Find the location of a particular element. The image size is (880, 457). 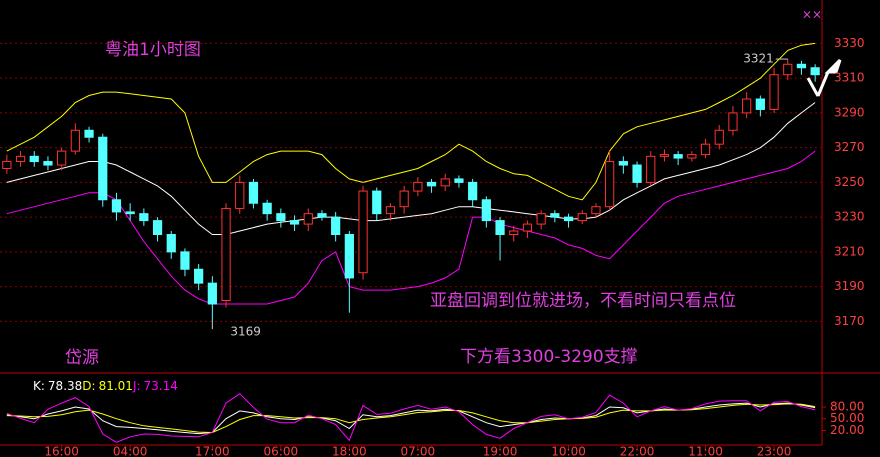

y-tick-label: 3250 is located at coordinates (849, 182).